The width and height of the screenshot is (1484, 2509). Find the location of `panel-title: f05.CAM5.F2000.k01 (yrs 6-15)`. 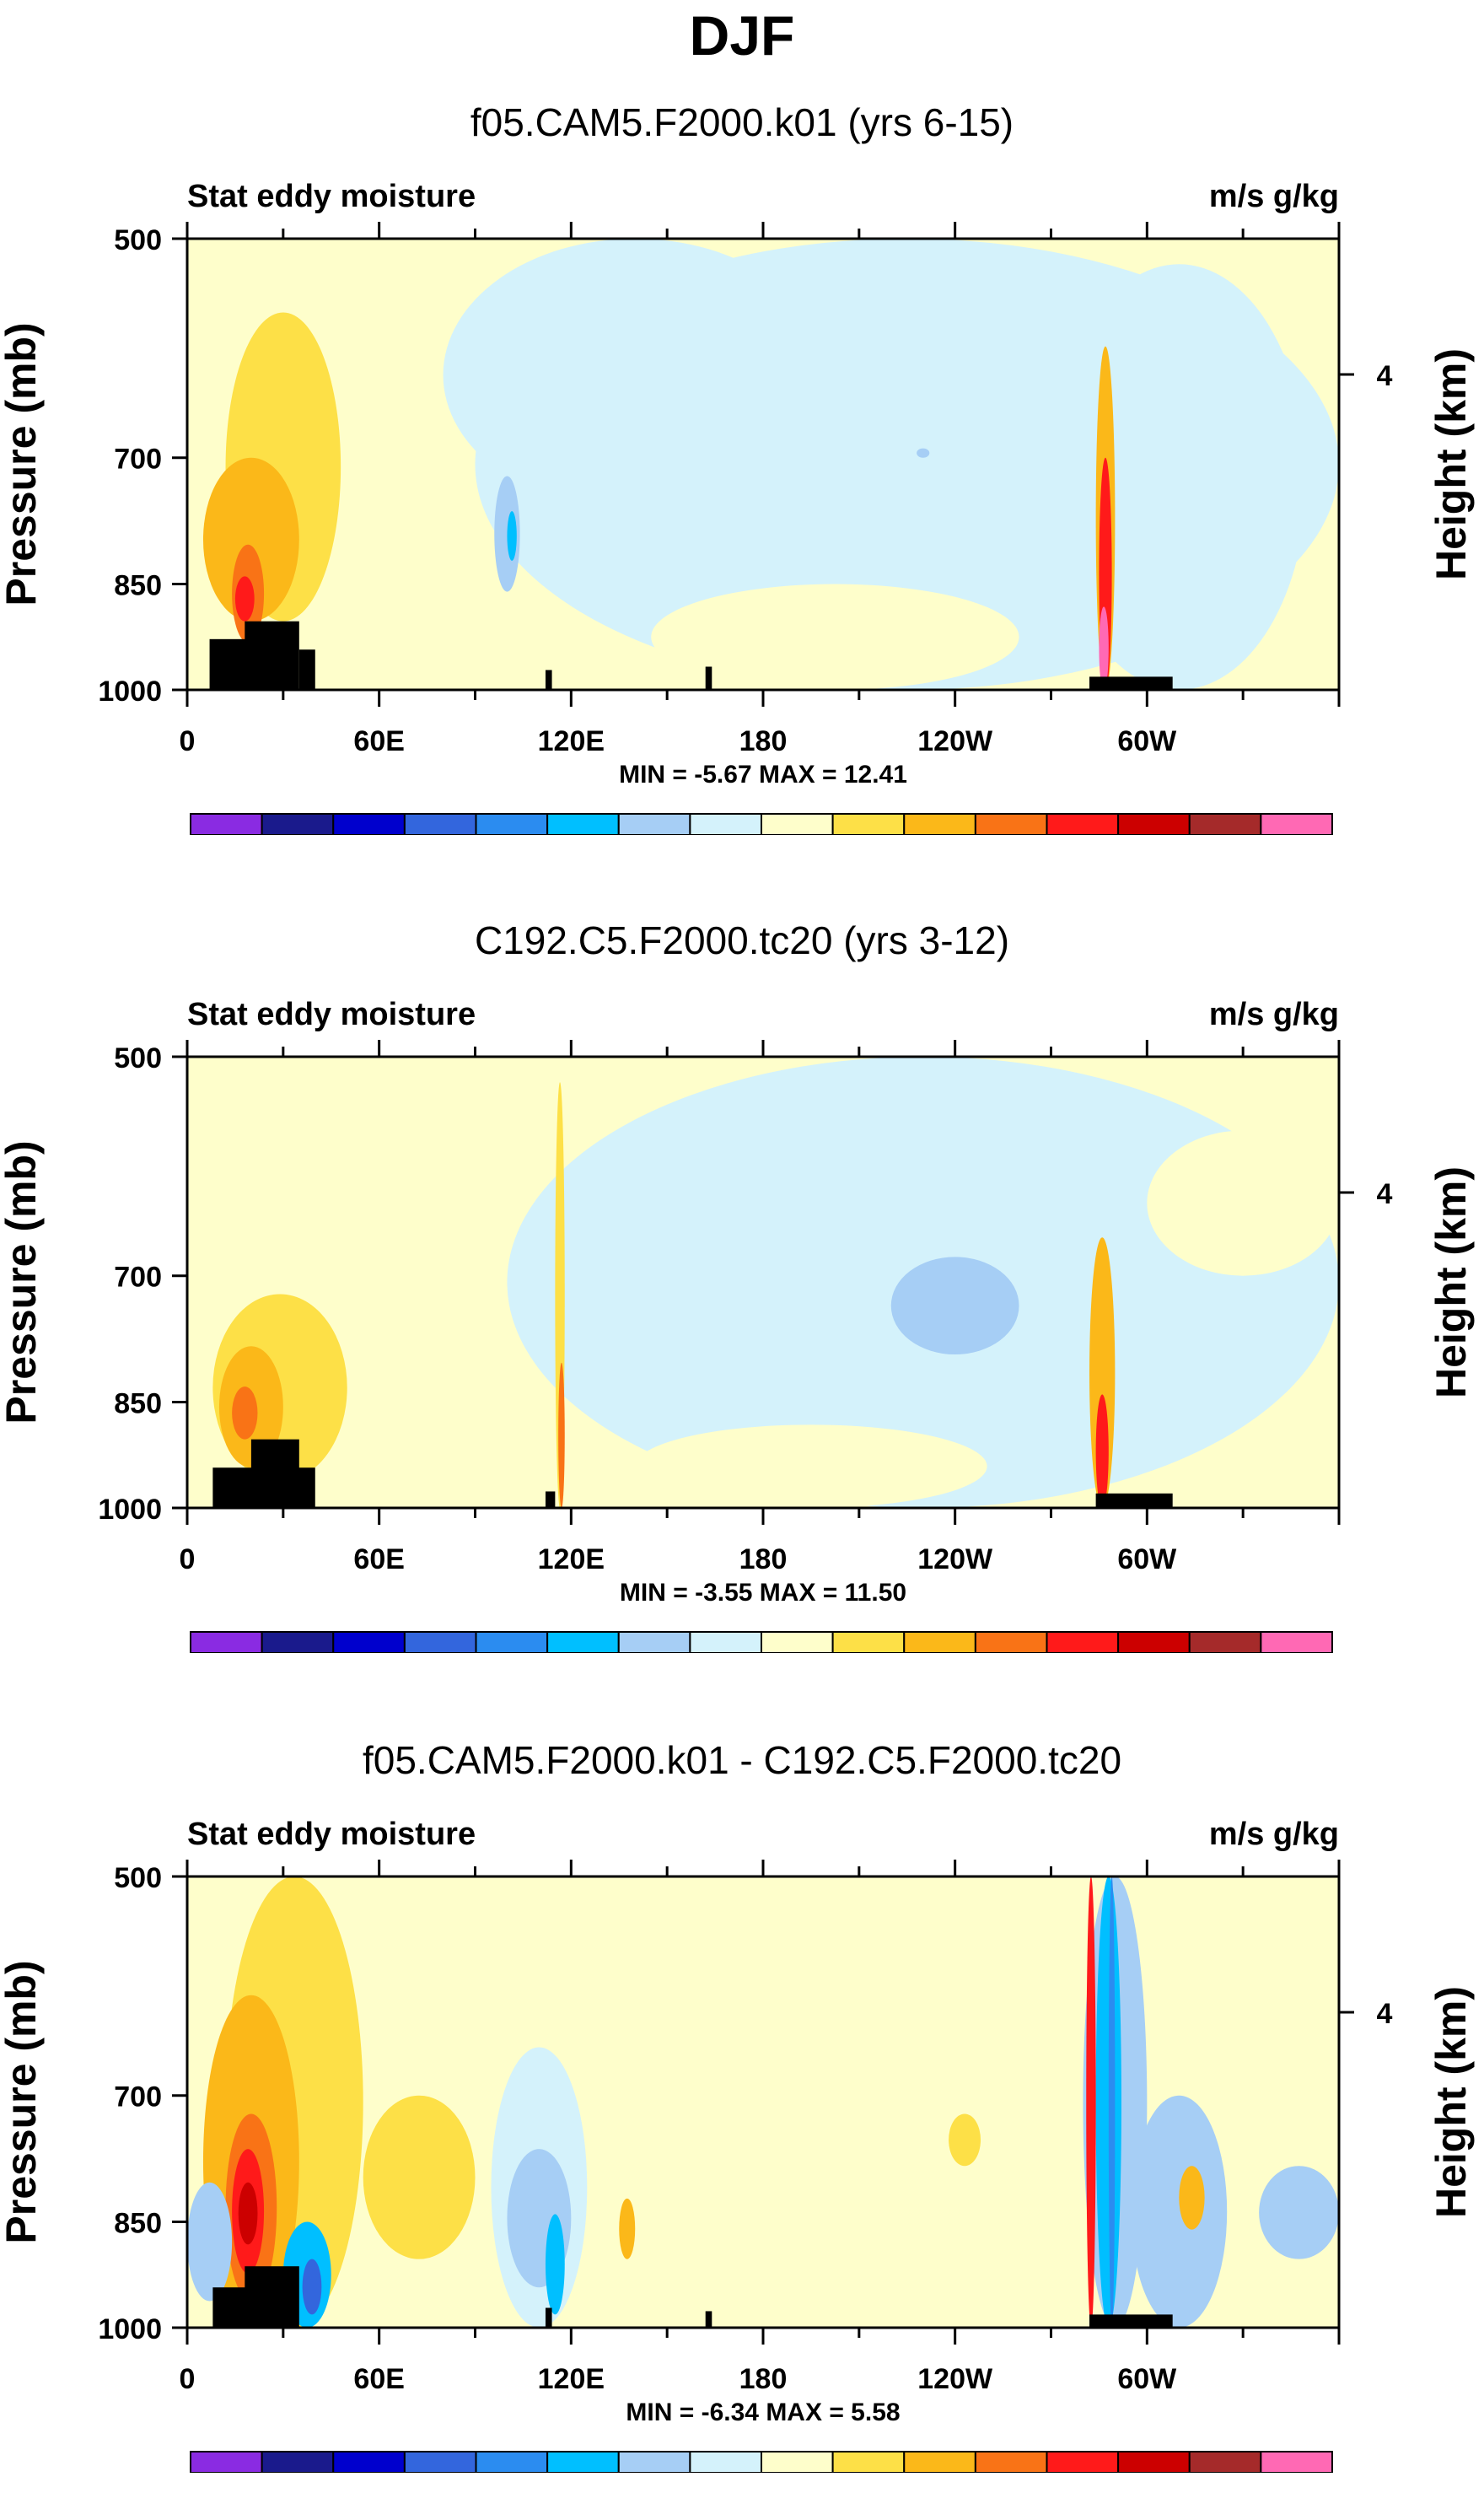

panel-title: f05.CAM5.F2000.k01 (yrs 6-15) is located at coordinates (742, 122).